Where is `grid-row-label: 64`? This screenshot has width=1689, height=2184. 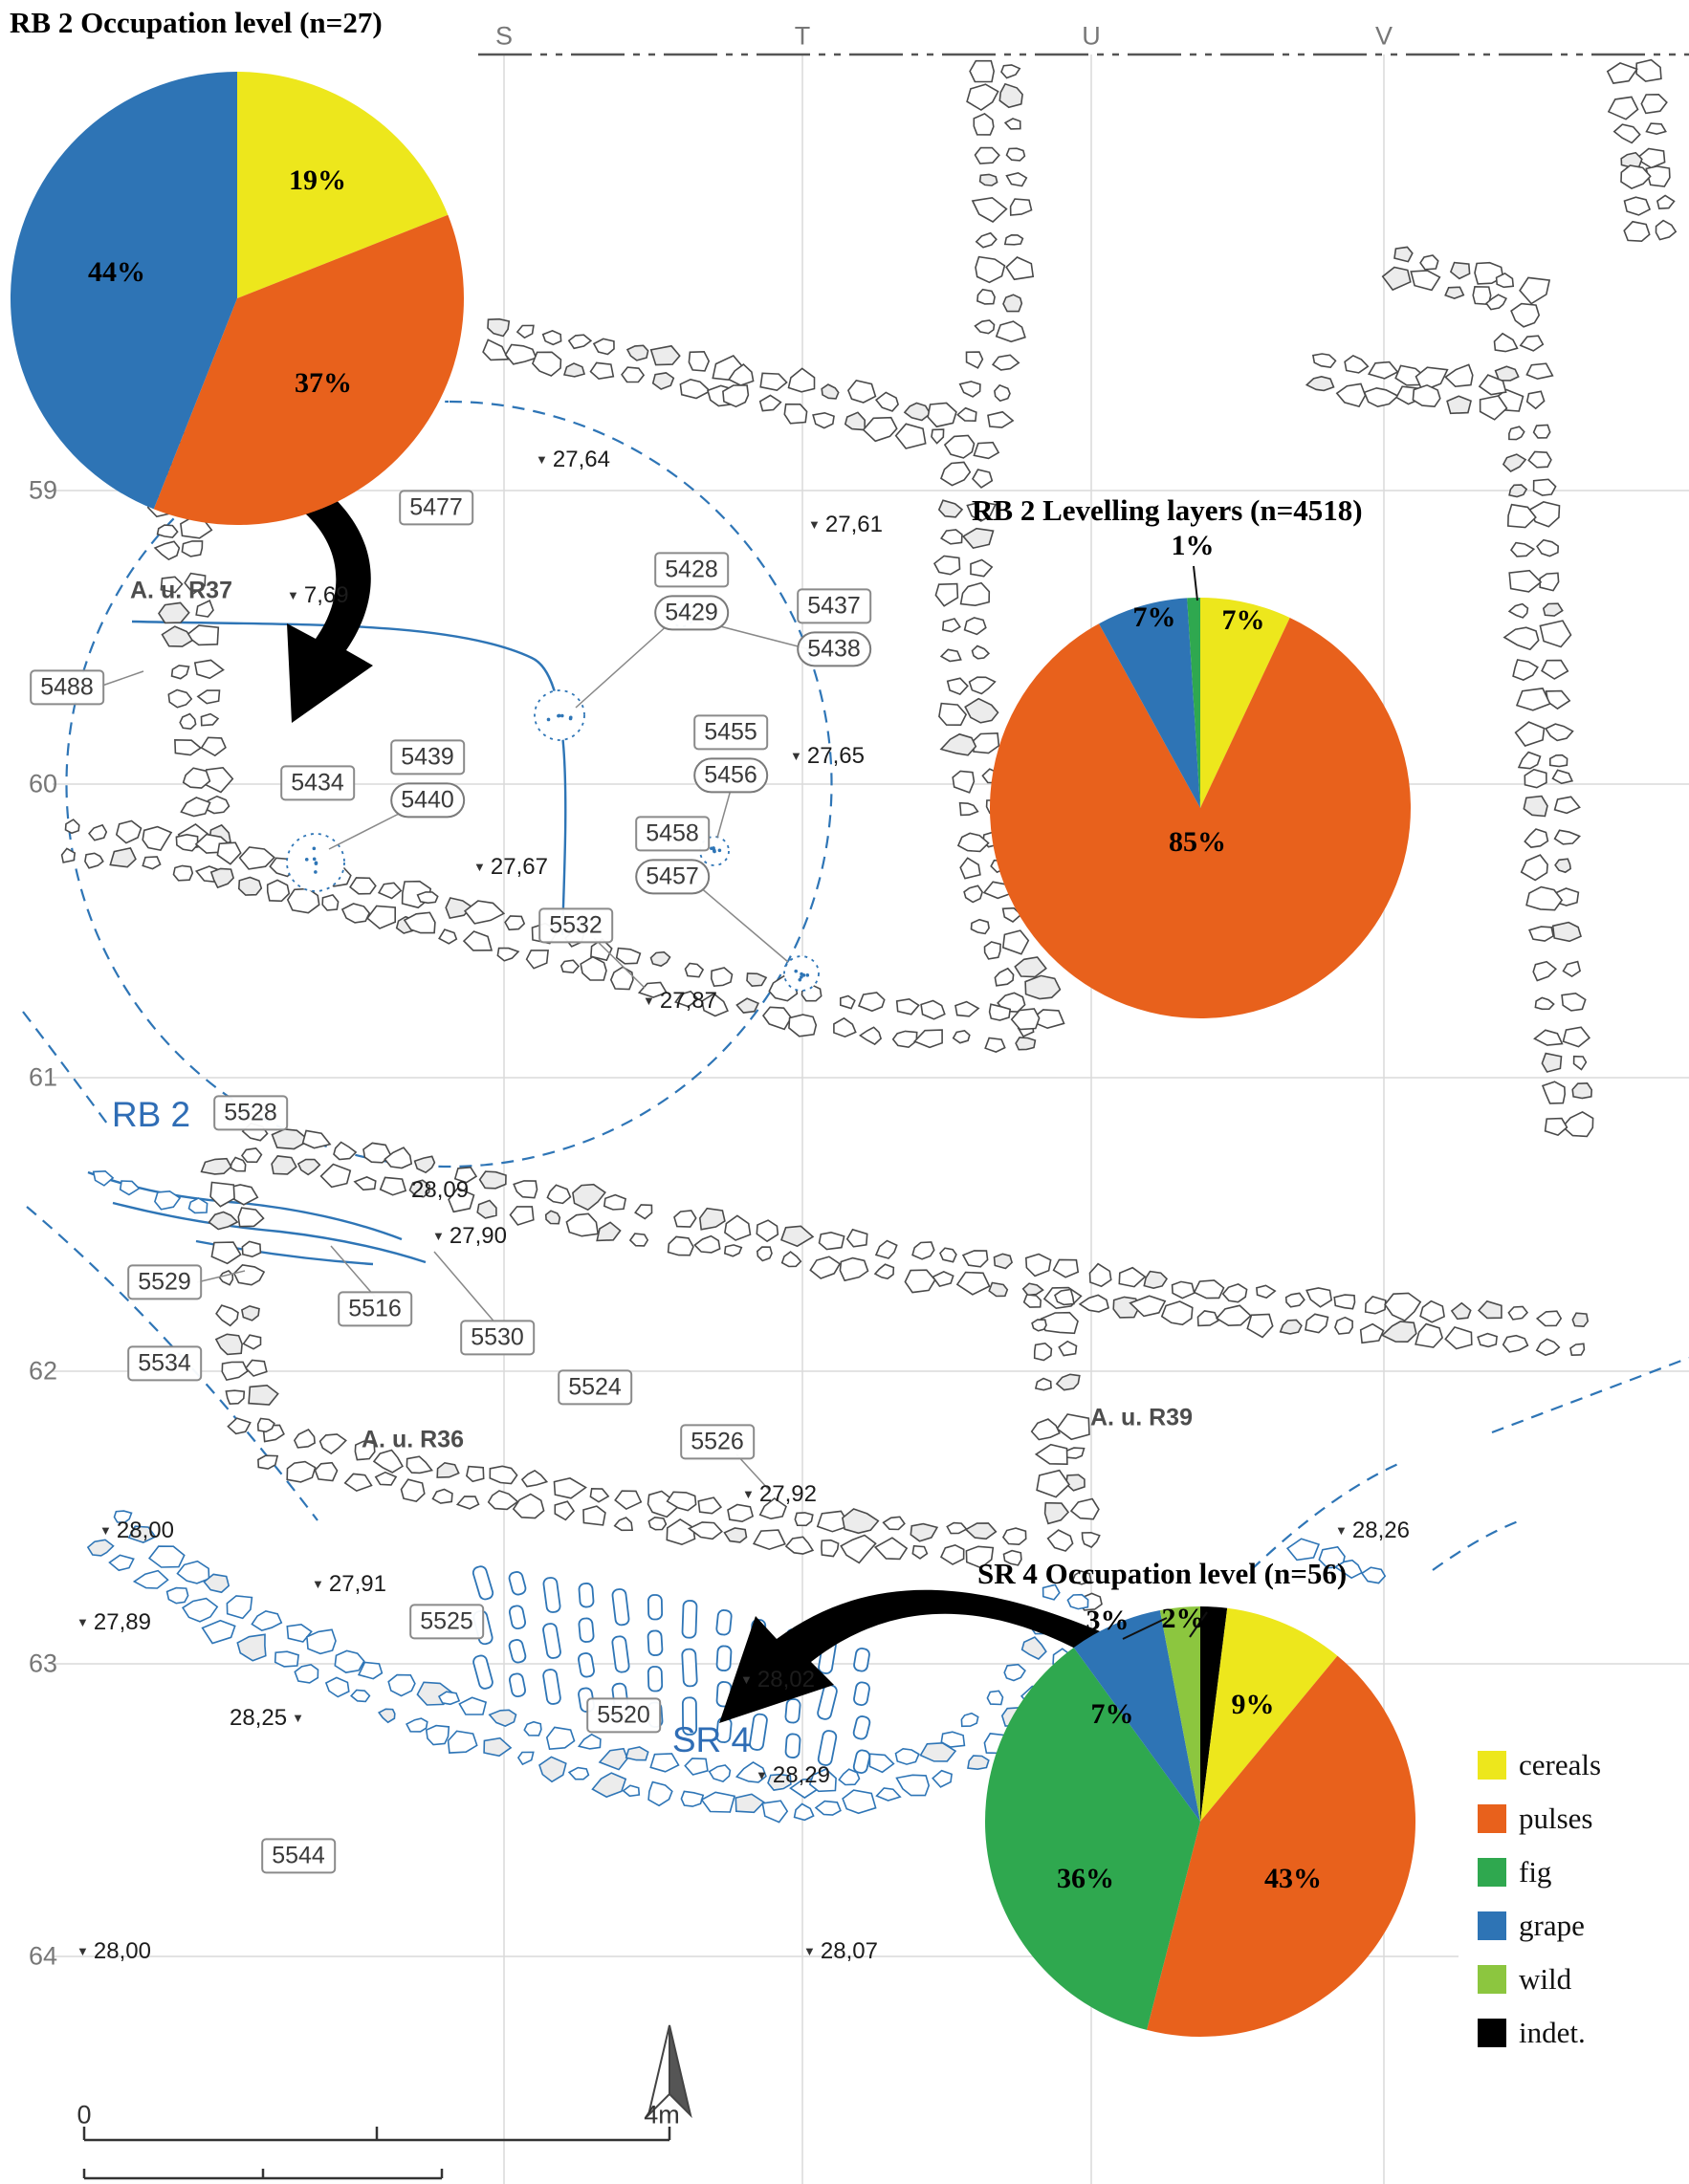 grid-row-label: 64 is located at coordinates (42, 1956).